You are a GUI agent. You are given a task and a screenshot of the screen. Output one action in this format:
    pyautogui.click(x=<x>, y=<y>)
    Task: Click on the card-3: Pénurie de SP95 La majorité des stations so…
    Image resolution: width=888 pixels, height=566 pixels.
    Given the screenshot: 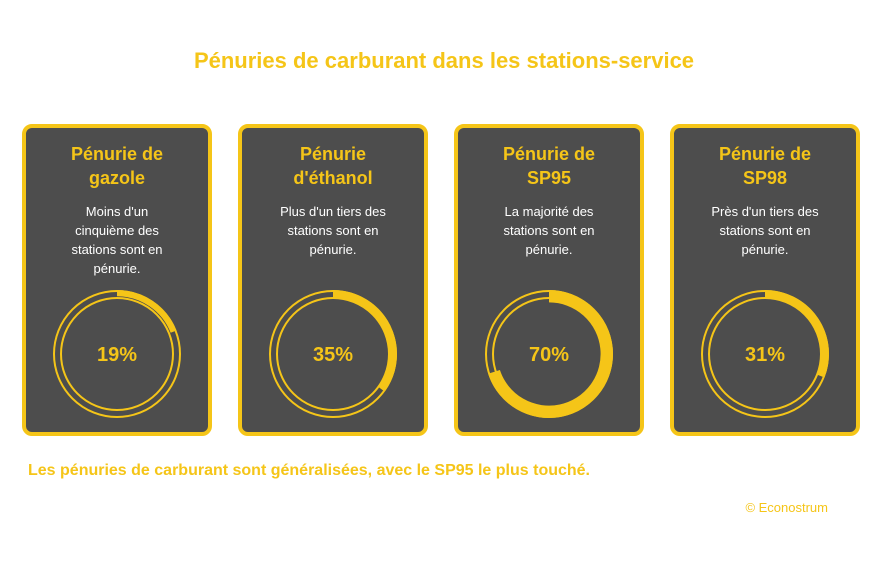 What is the action you would take?
    pyautogui.click(x=549, y=280)
    